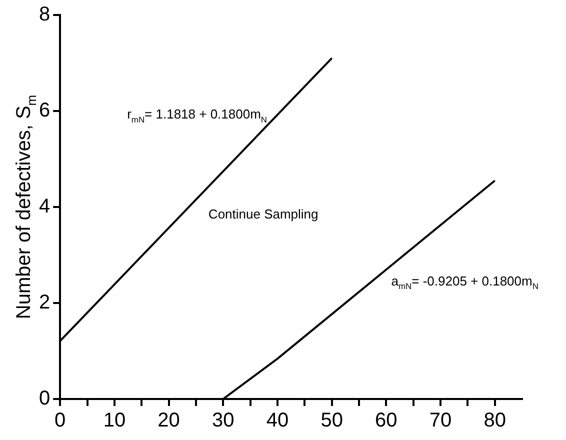  I want to click on y-tick-label: 2, so click(44, 303).